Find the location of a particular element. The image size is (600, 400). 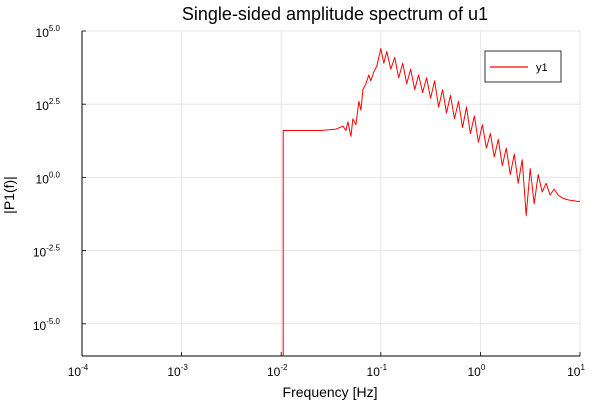

x-tick-label: 10¹ is located at coordinates (576, 371).